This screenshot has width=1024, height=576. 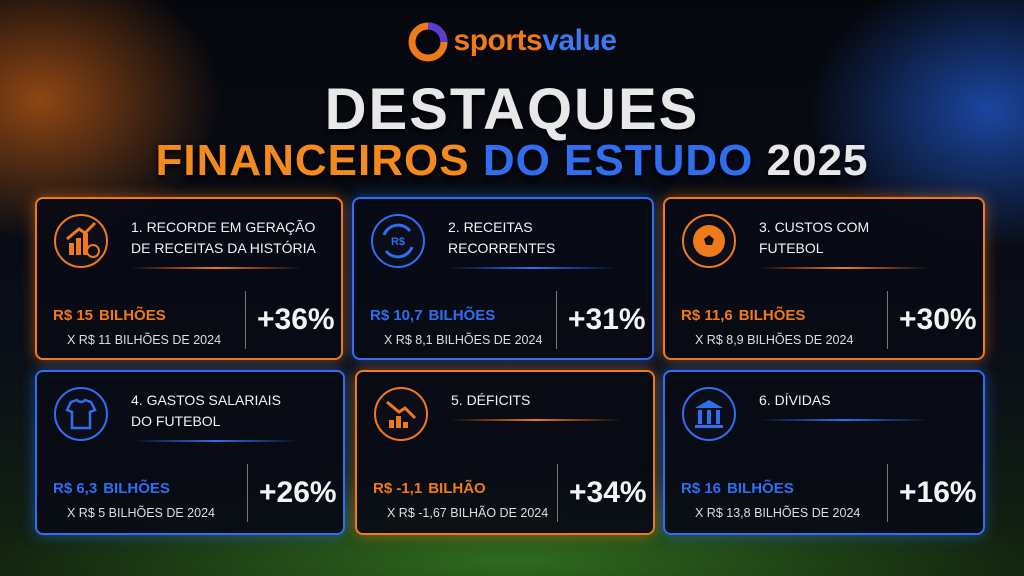 What do you see at coordinates (468, 513) in the screenshot?
I see `comparison: X R$ -1,67 BILHÃO DE 2024` at bounding box center [468, 513].